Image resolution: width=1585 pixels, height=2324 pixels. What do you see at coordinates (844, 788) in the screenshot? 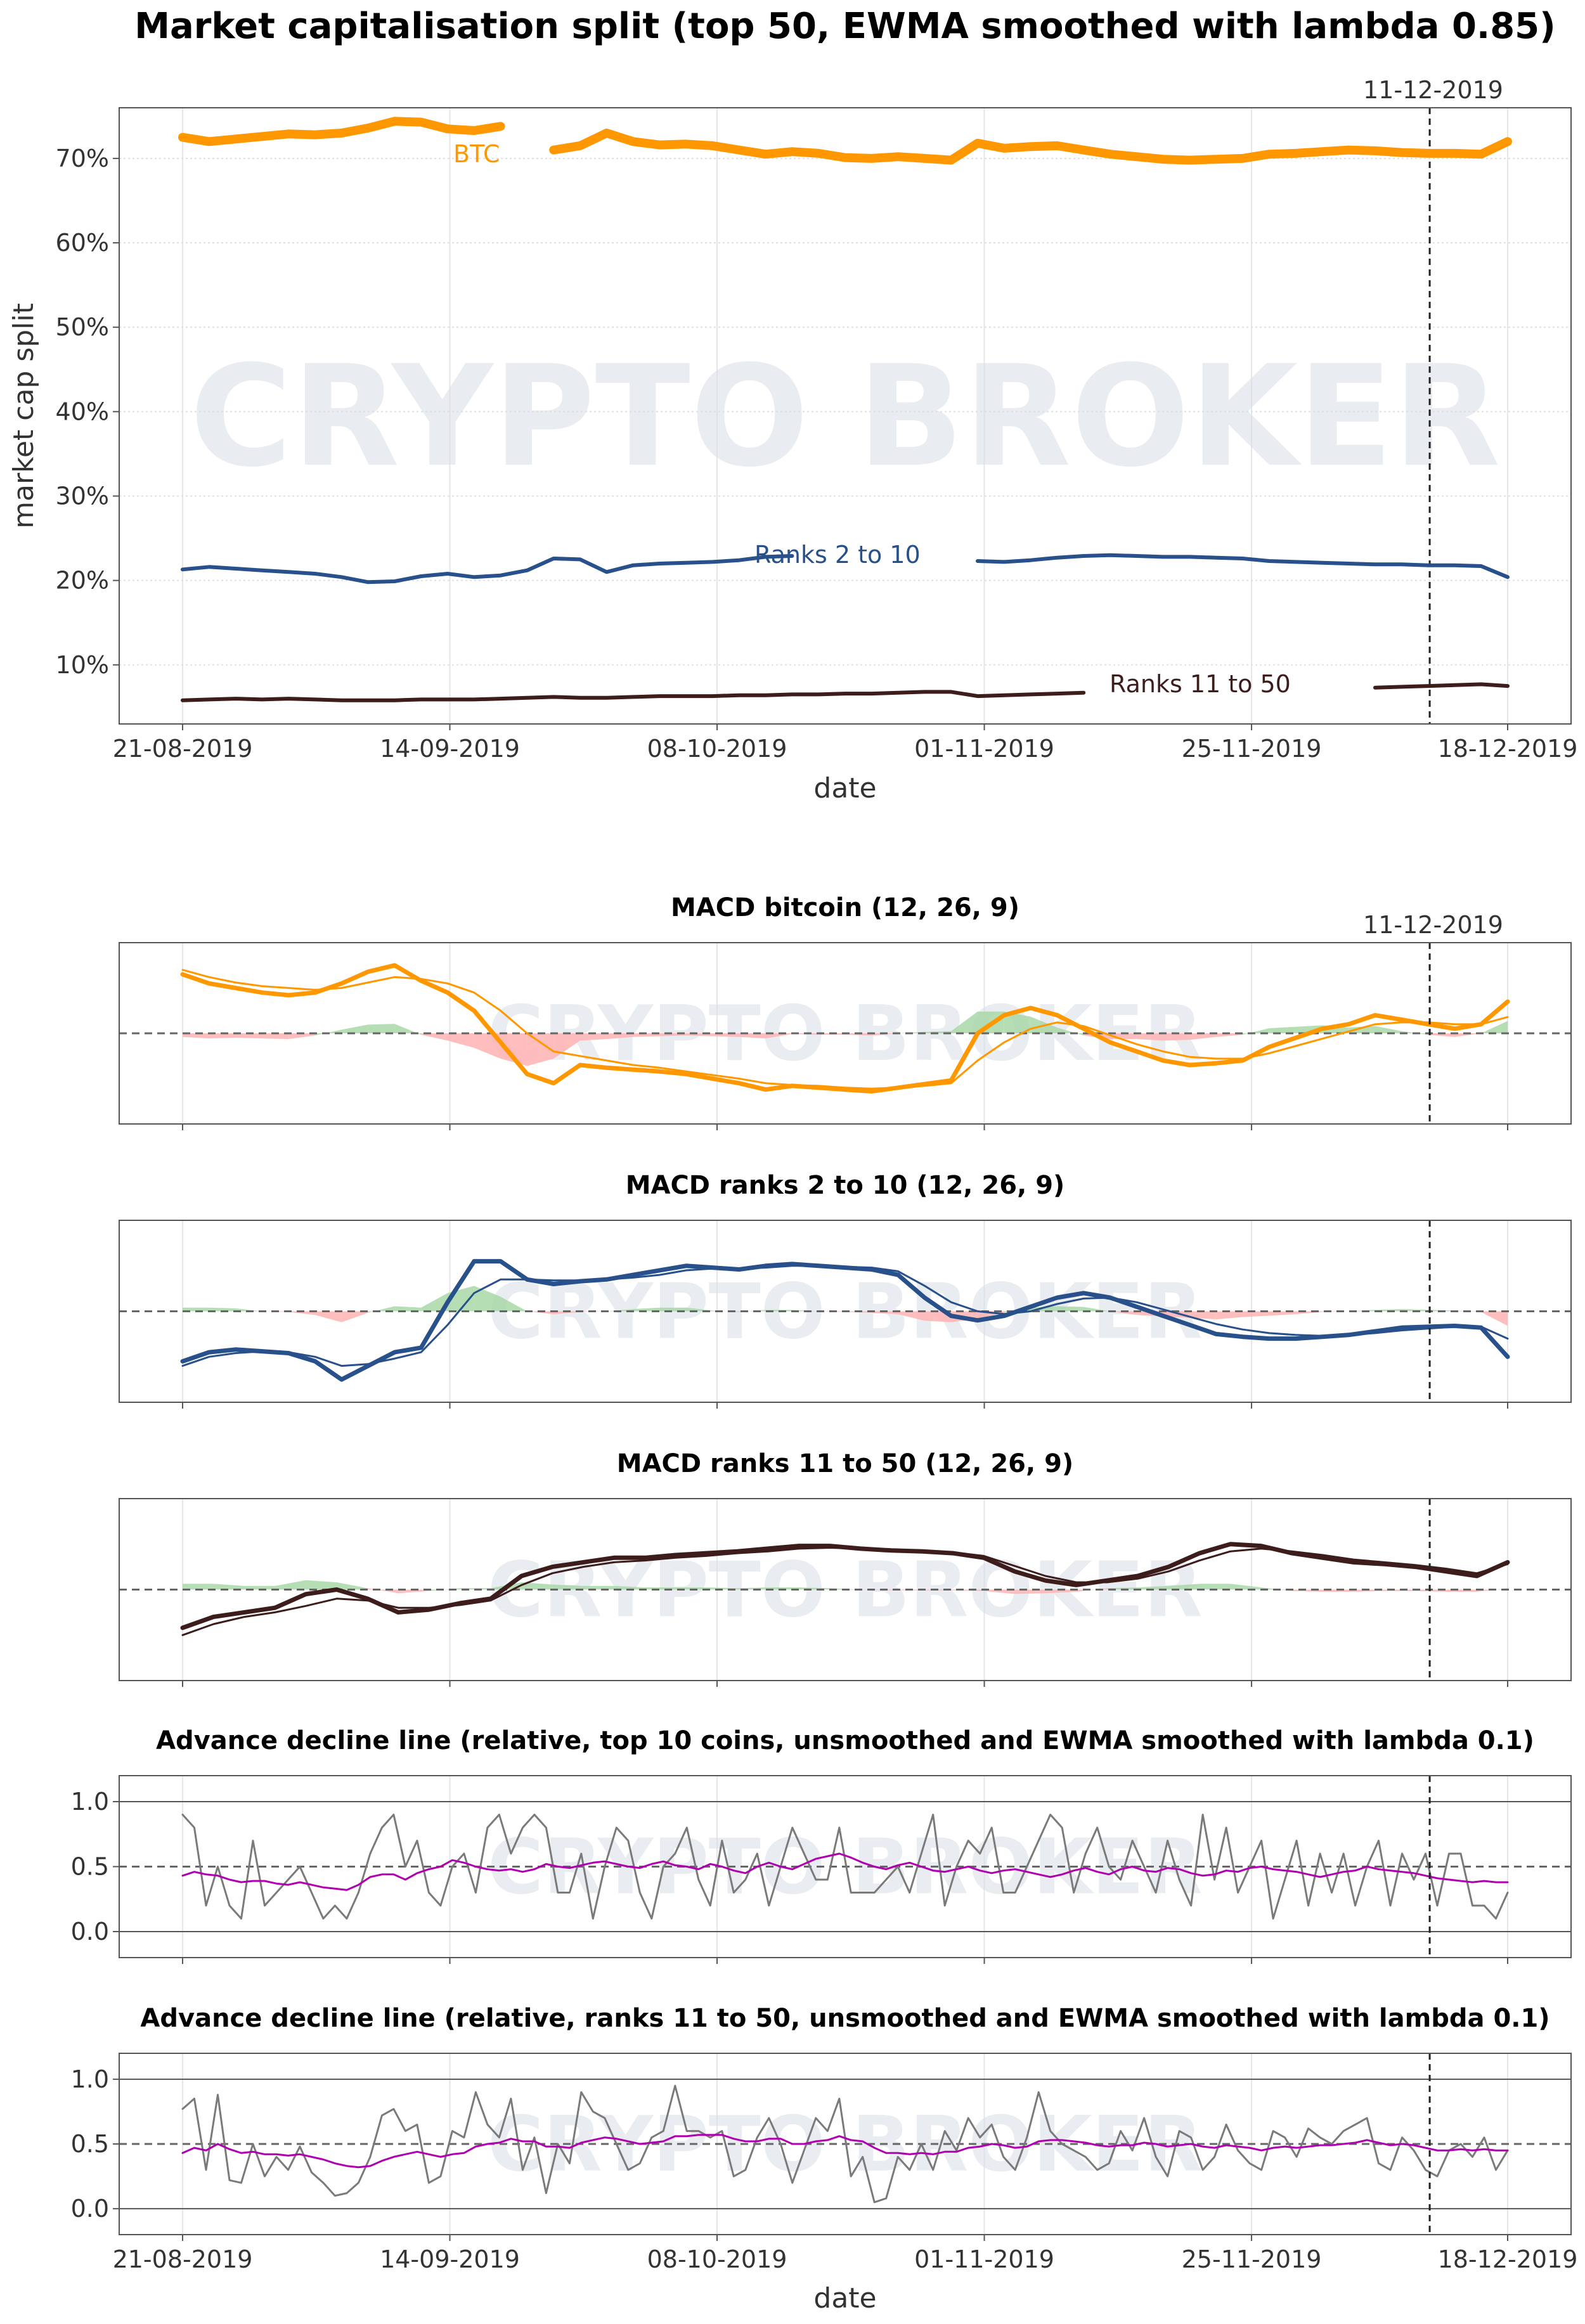
I see `x-axis-label: date` at bounding box center [844, 788].